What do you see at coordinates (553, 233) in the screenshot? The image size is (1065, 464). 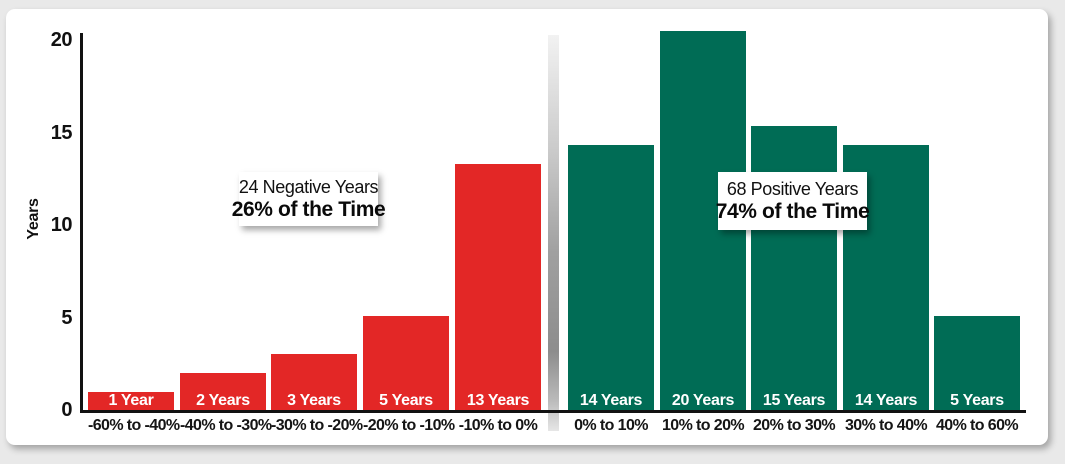 I see `divider-bar` at bounding box center [553, 233].